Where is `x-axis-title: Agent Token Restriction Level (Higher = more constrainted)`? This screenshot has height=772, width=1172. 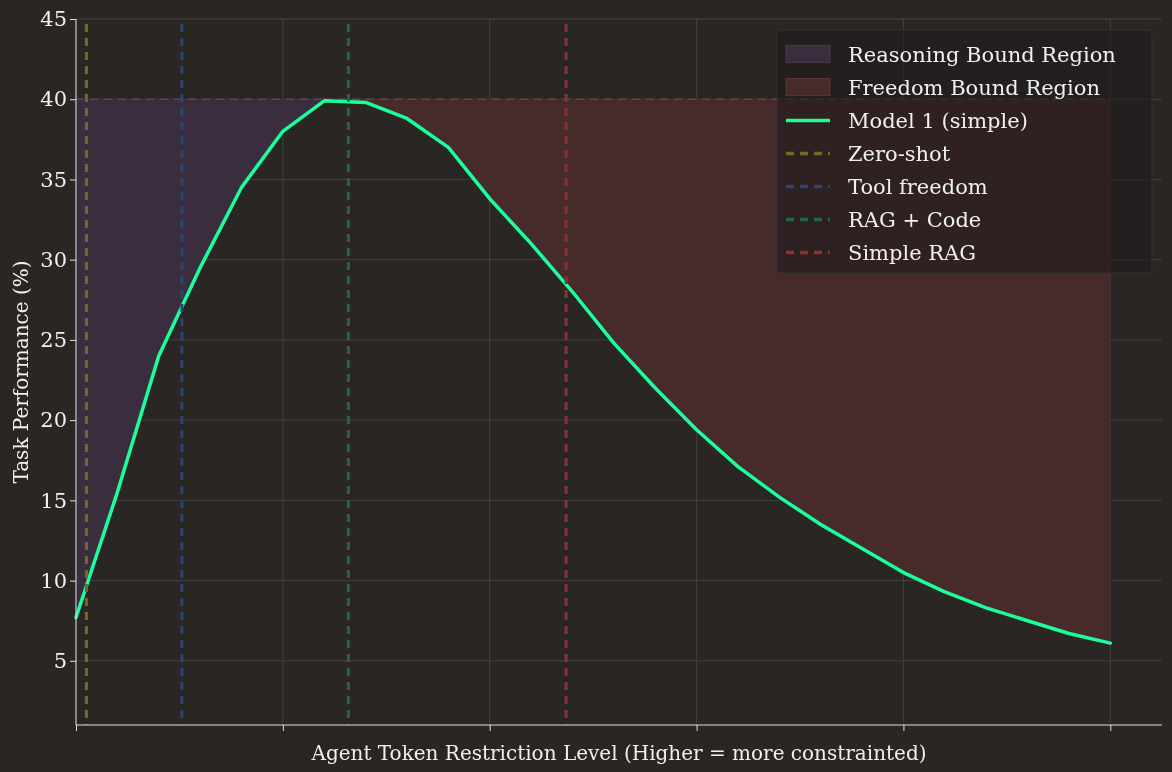 x-axis-title: Agent Token Restriction Level (Higher = more constrainted) is located at coordinates (618, 753).